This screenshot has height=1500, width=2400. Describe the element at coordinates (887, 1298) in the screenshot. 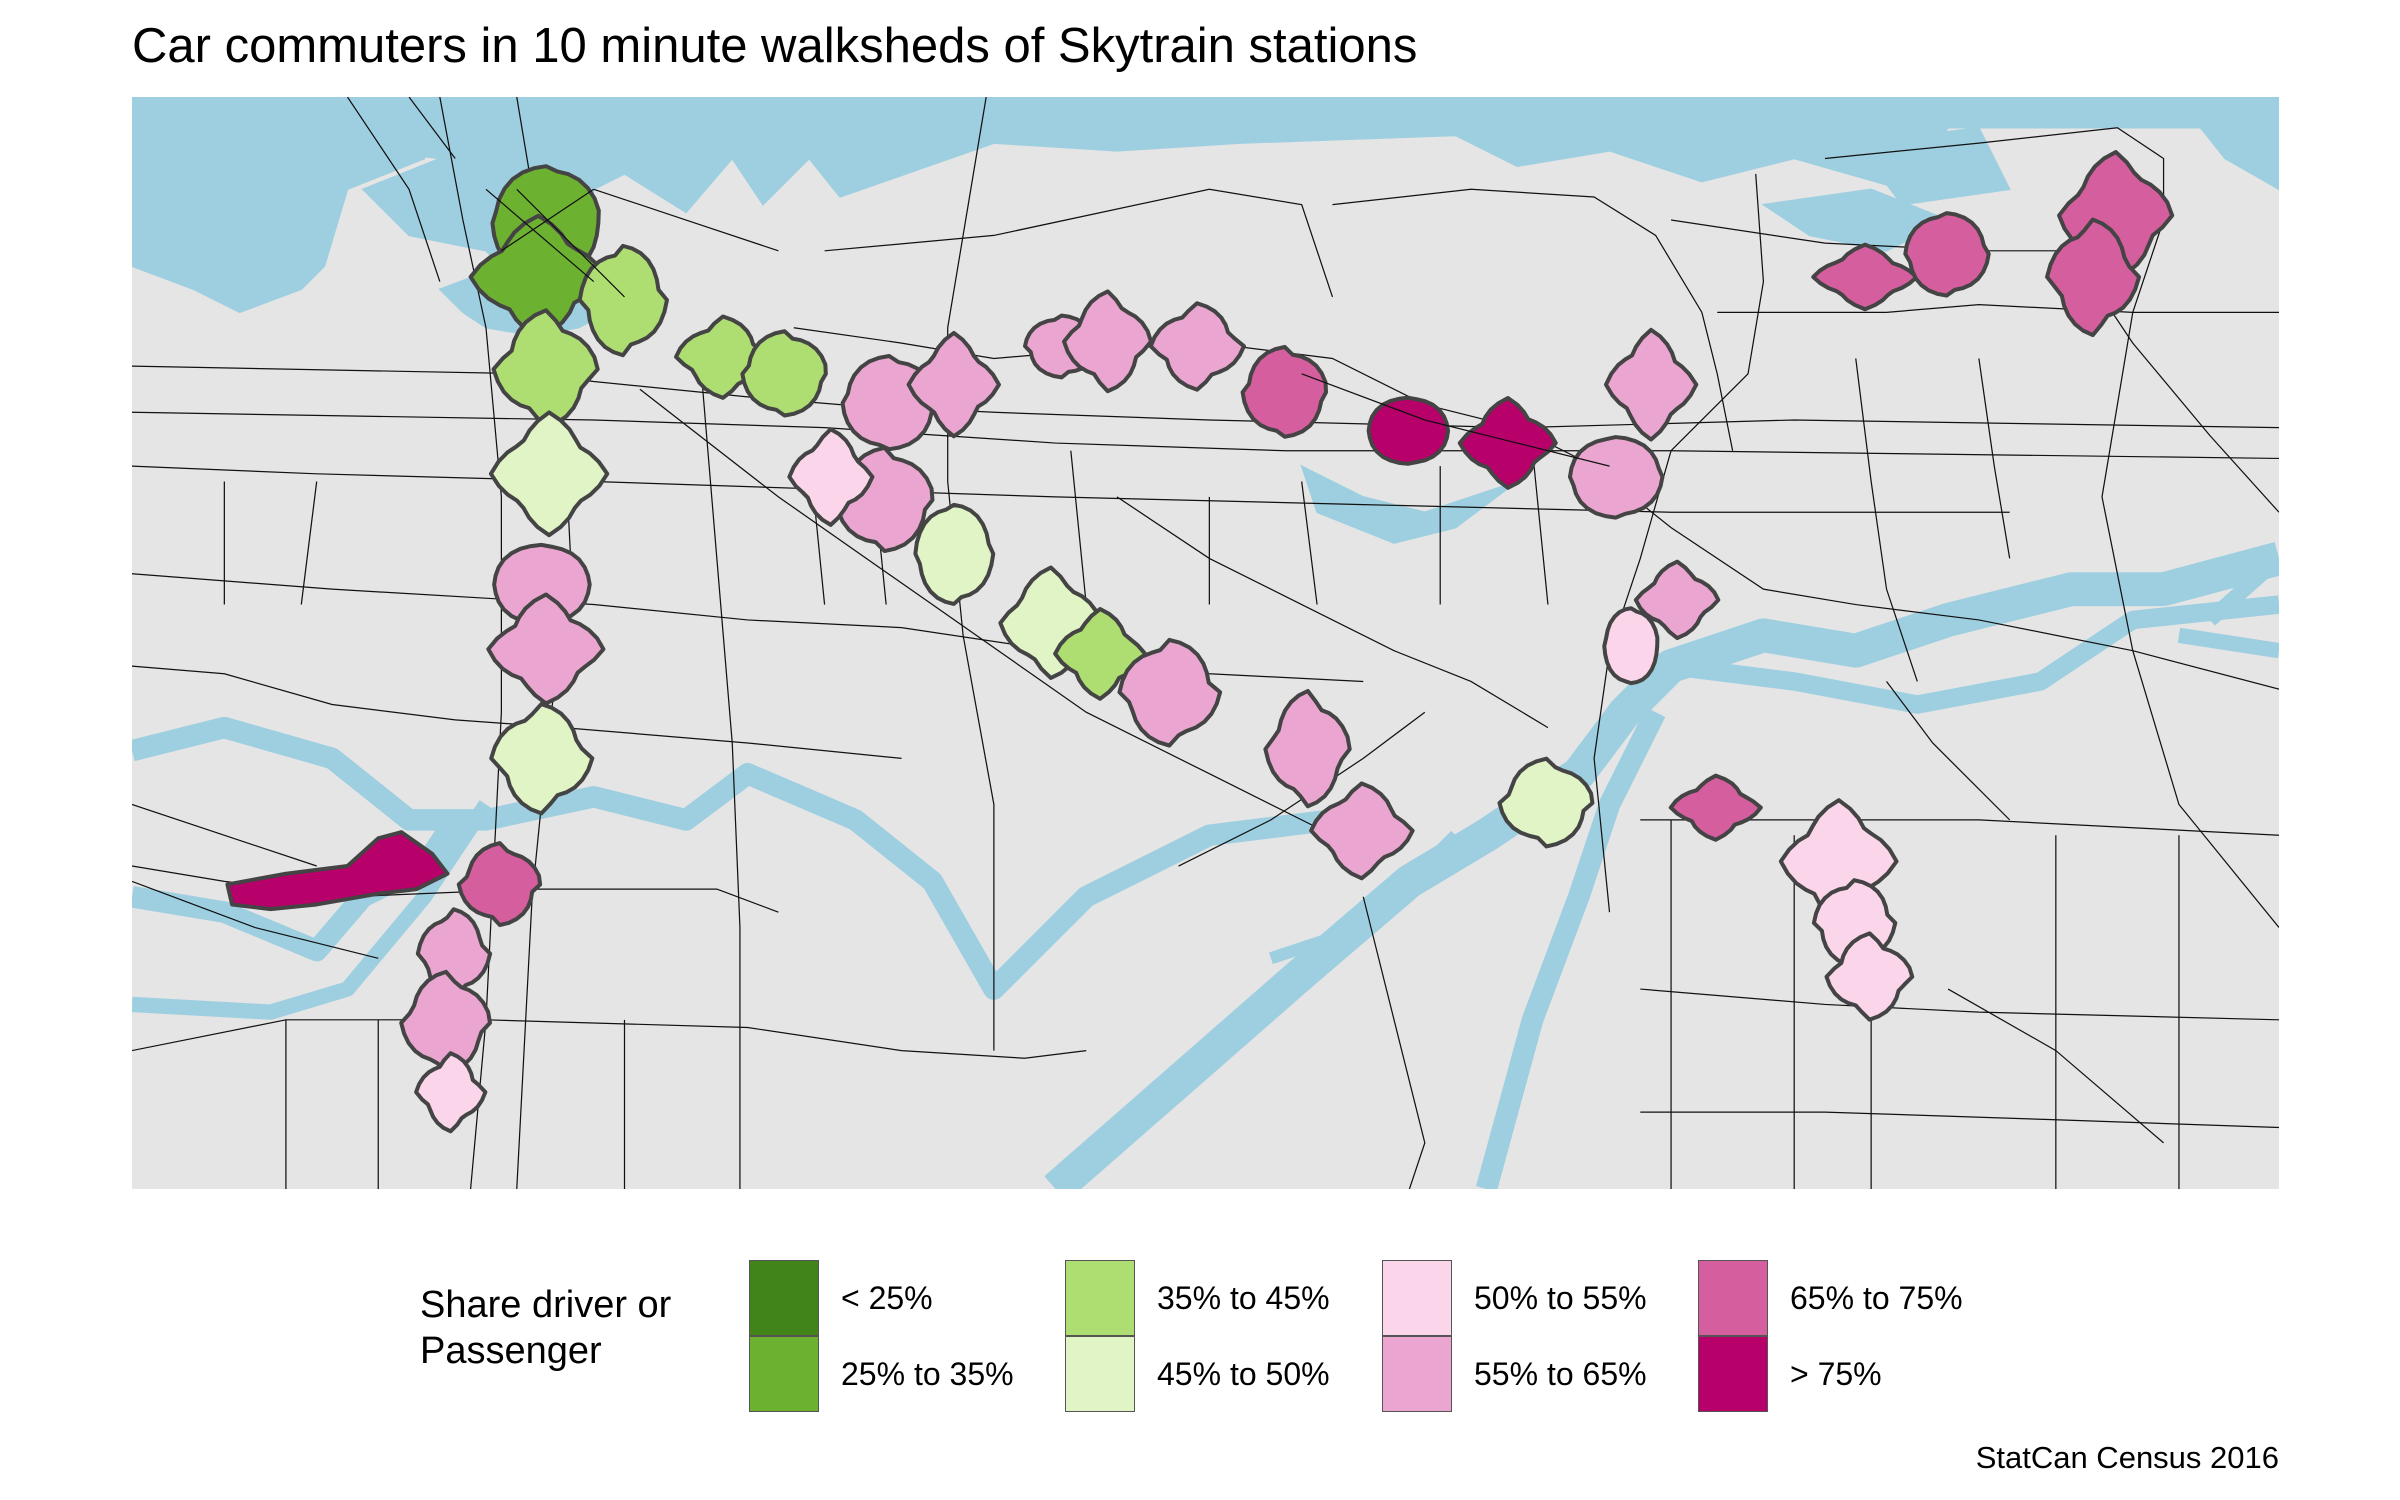

I see `legend-label: < 25%` at that location.